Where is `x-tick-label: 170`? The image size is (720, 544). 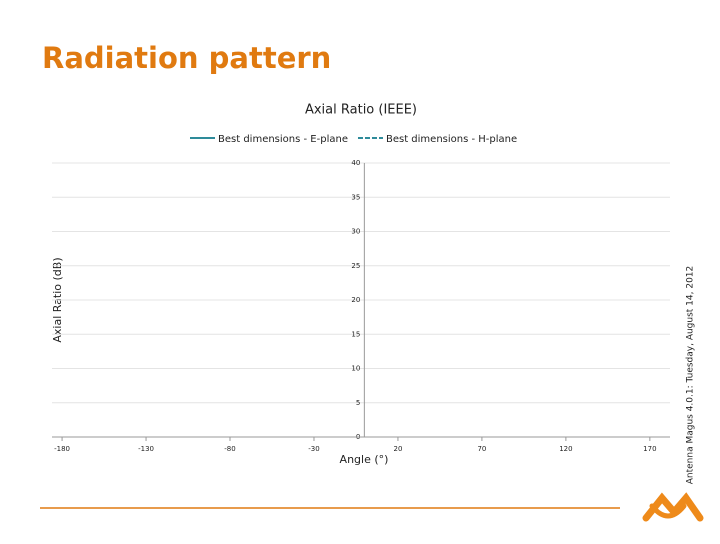 x-tick-label: 170 is located at coordinates (649, 449).